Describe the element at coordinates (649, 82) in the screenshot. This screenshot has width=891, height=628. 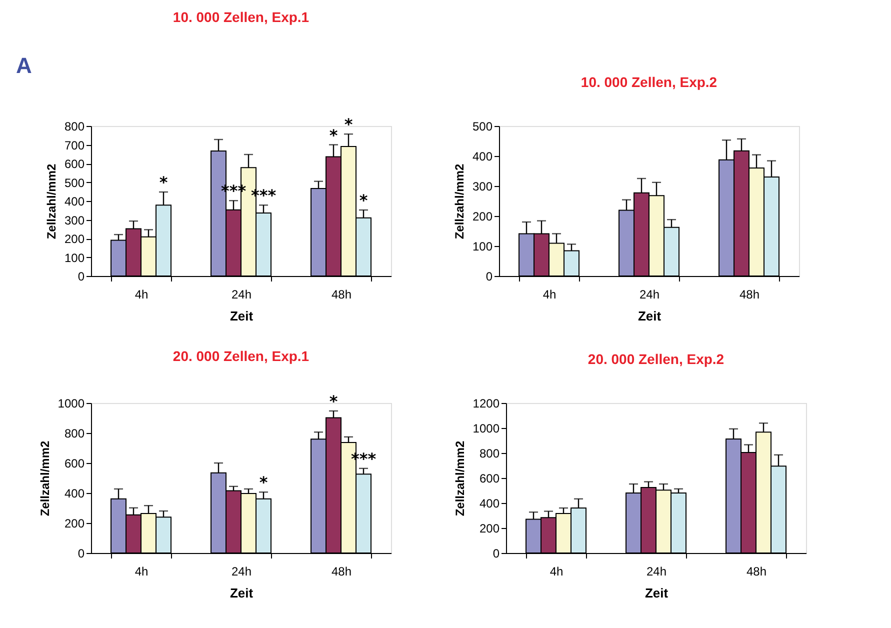
I see `chart-title: 10. 000 Zellen, Exp.2` at that location.